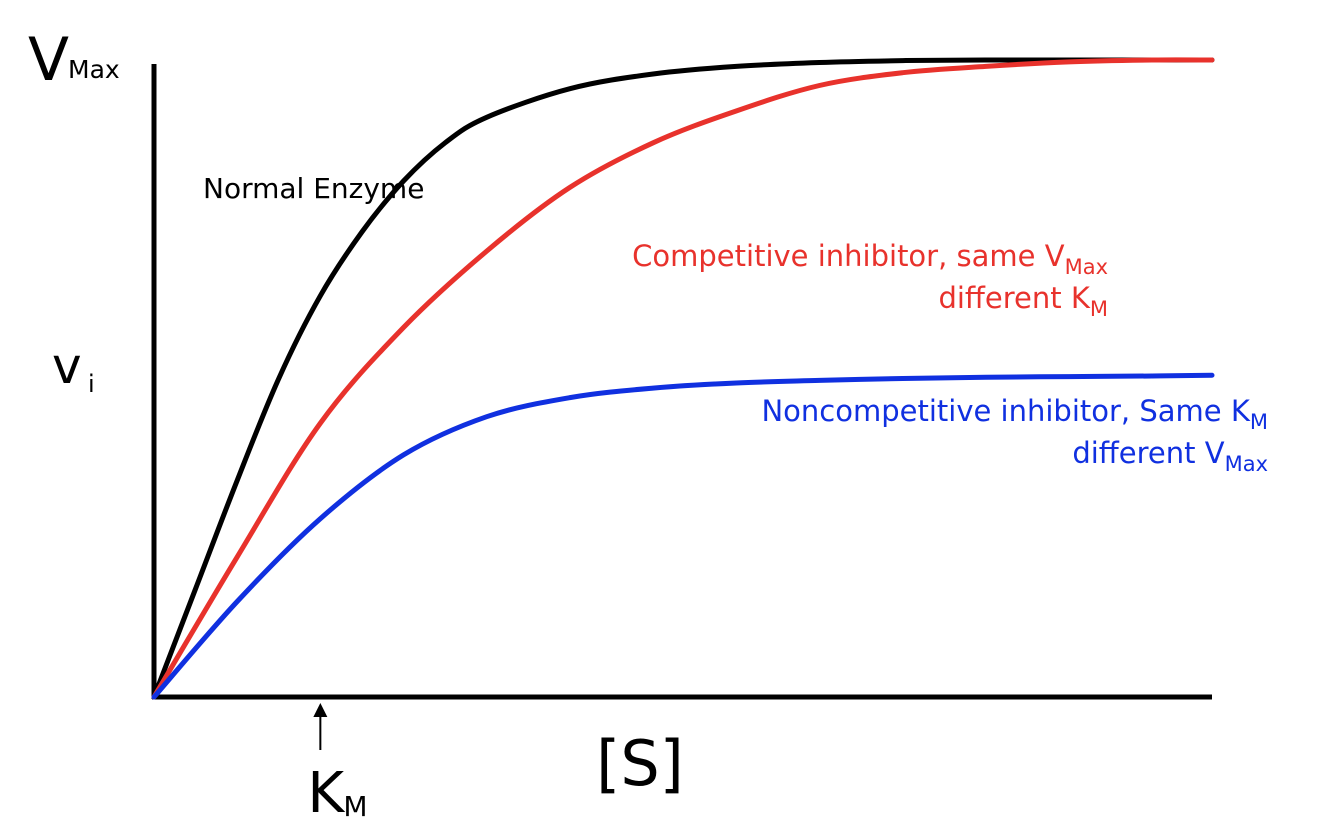 The height and width of the screenshot is (828, 1334). I want to click on km-marker: K M, so click(337, 764).